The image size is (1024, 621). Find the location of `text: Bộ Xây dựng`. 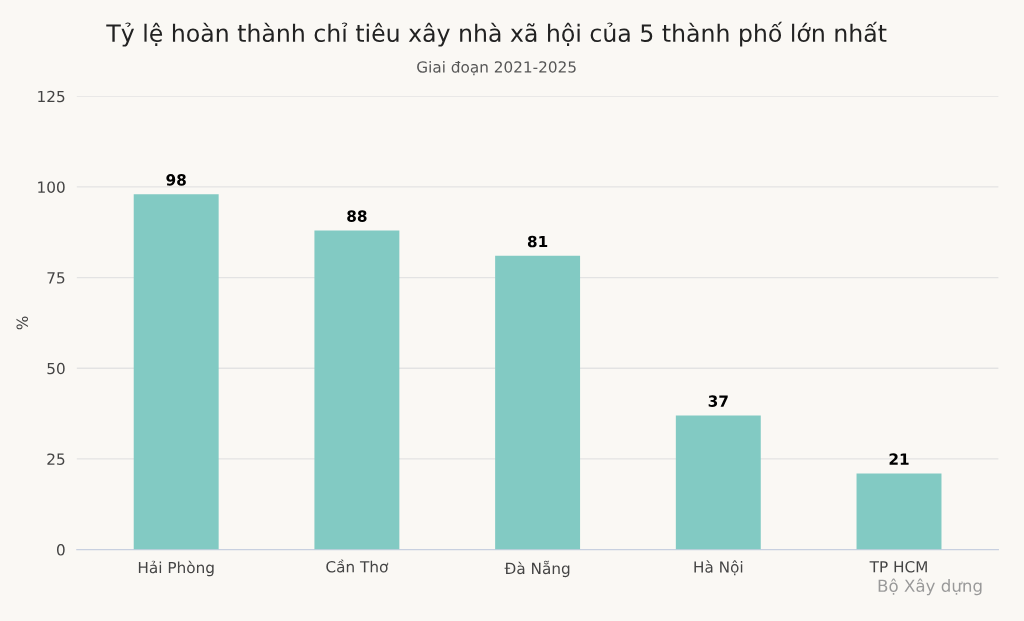

text: Bộ Xây dựng is located at coordinates (930, 587).